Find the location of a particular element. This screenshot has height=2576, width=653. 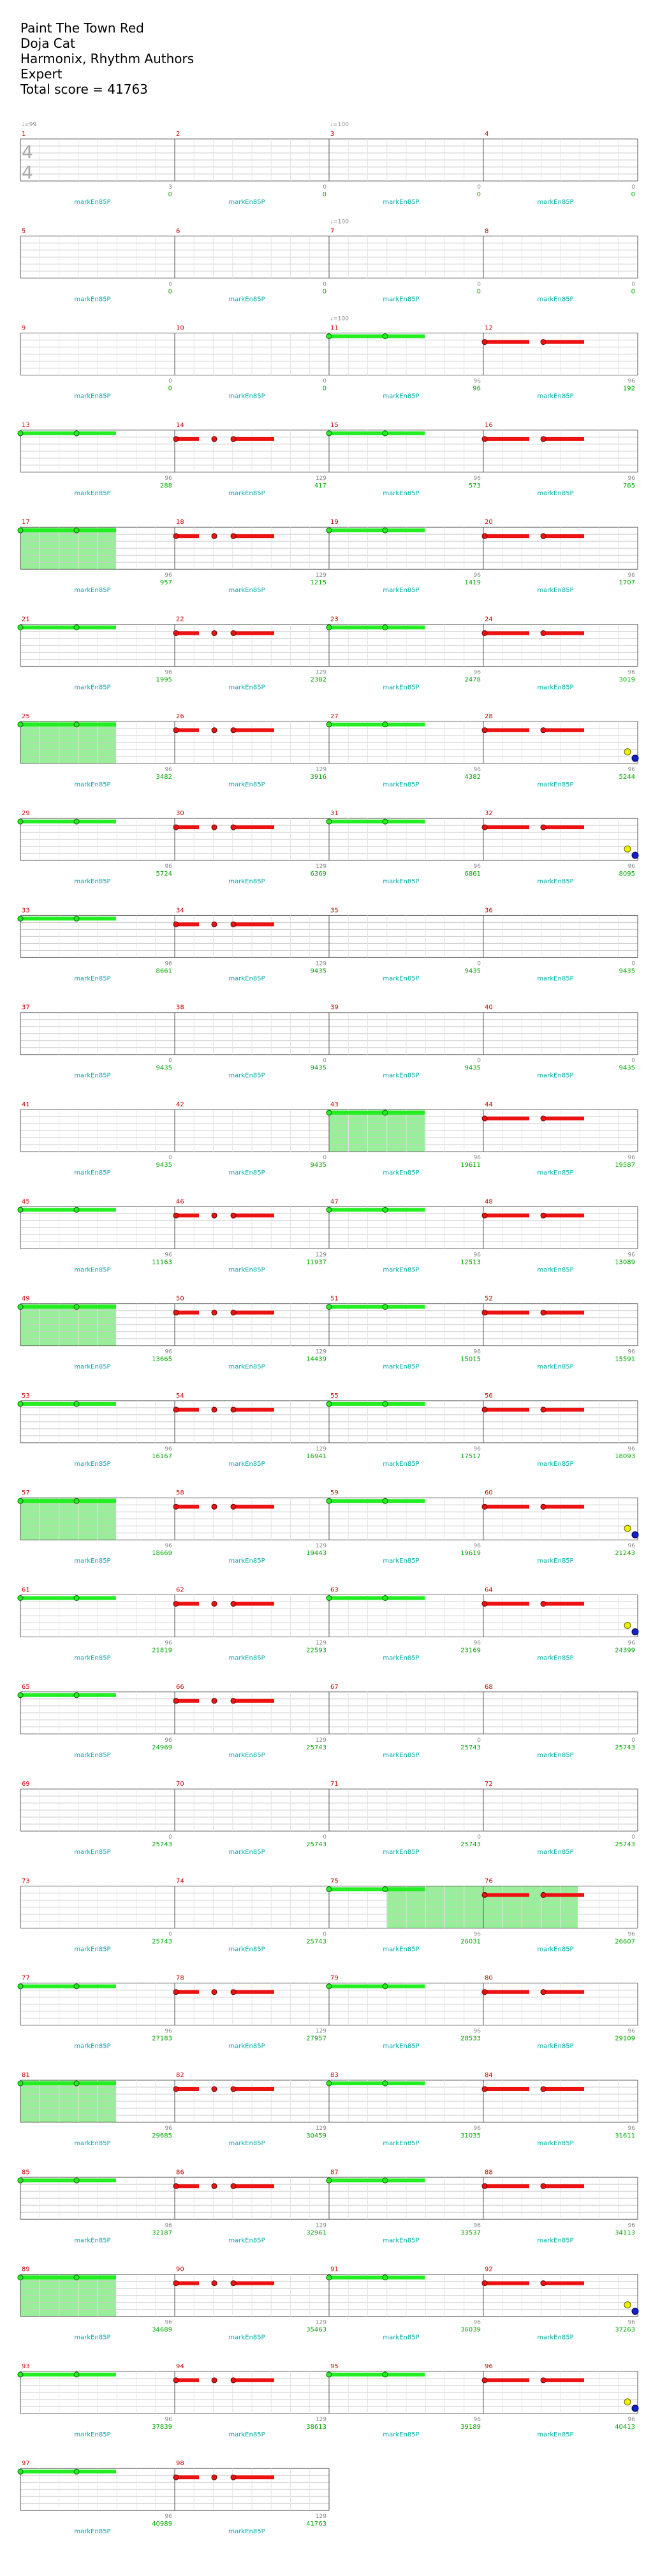

measure-number: 29 is located at coordinates (26, 813).